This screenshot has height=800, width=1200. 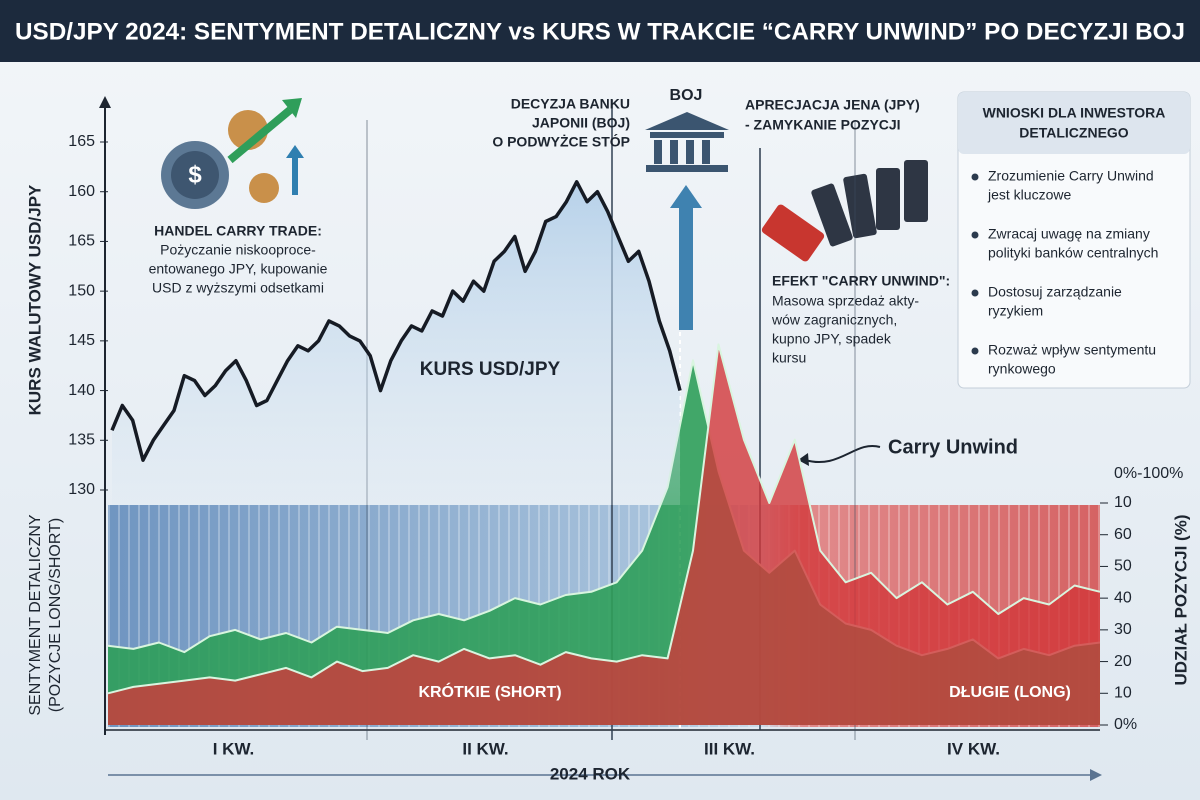 What do you see at coordinates (81, 390) in the screenshot?
I see `y-tick-label: 140` at bounding box center [81, 390].